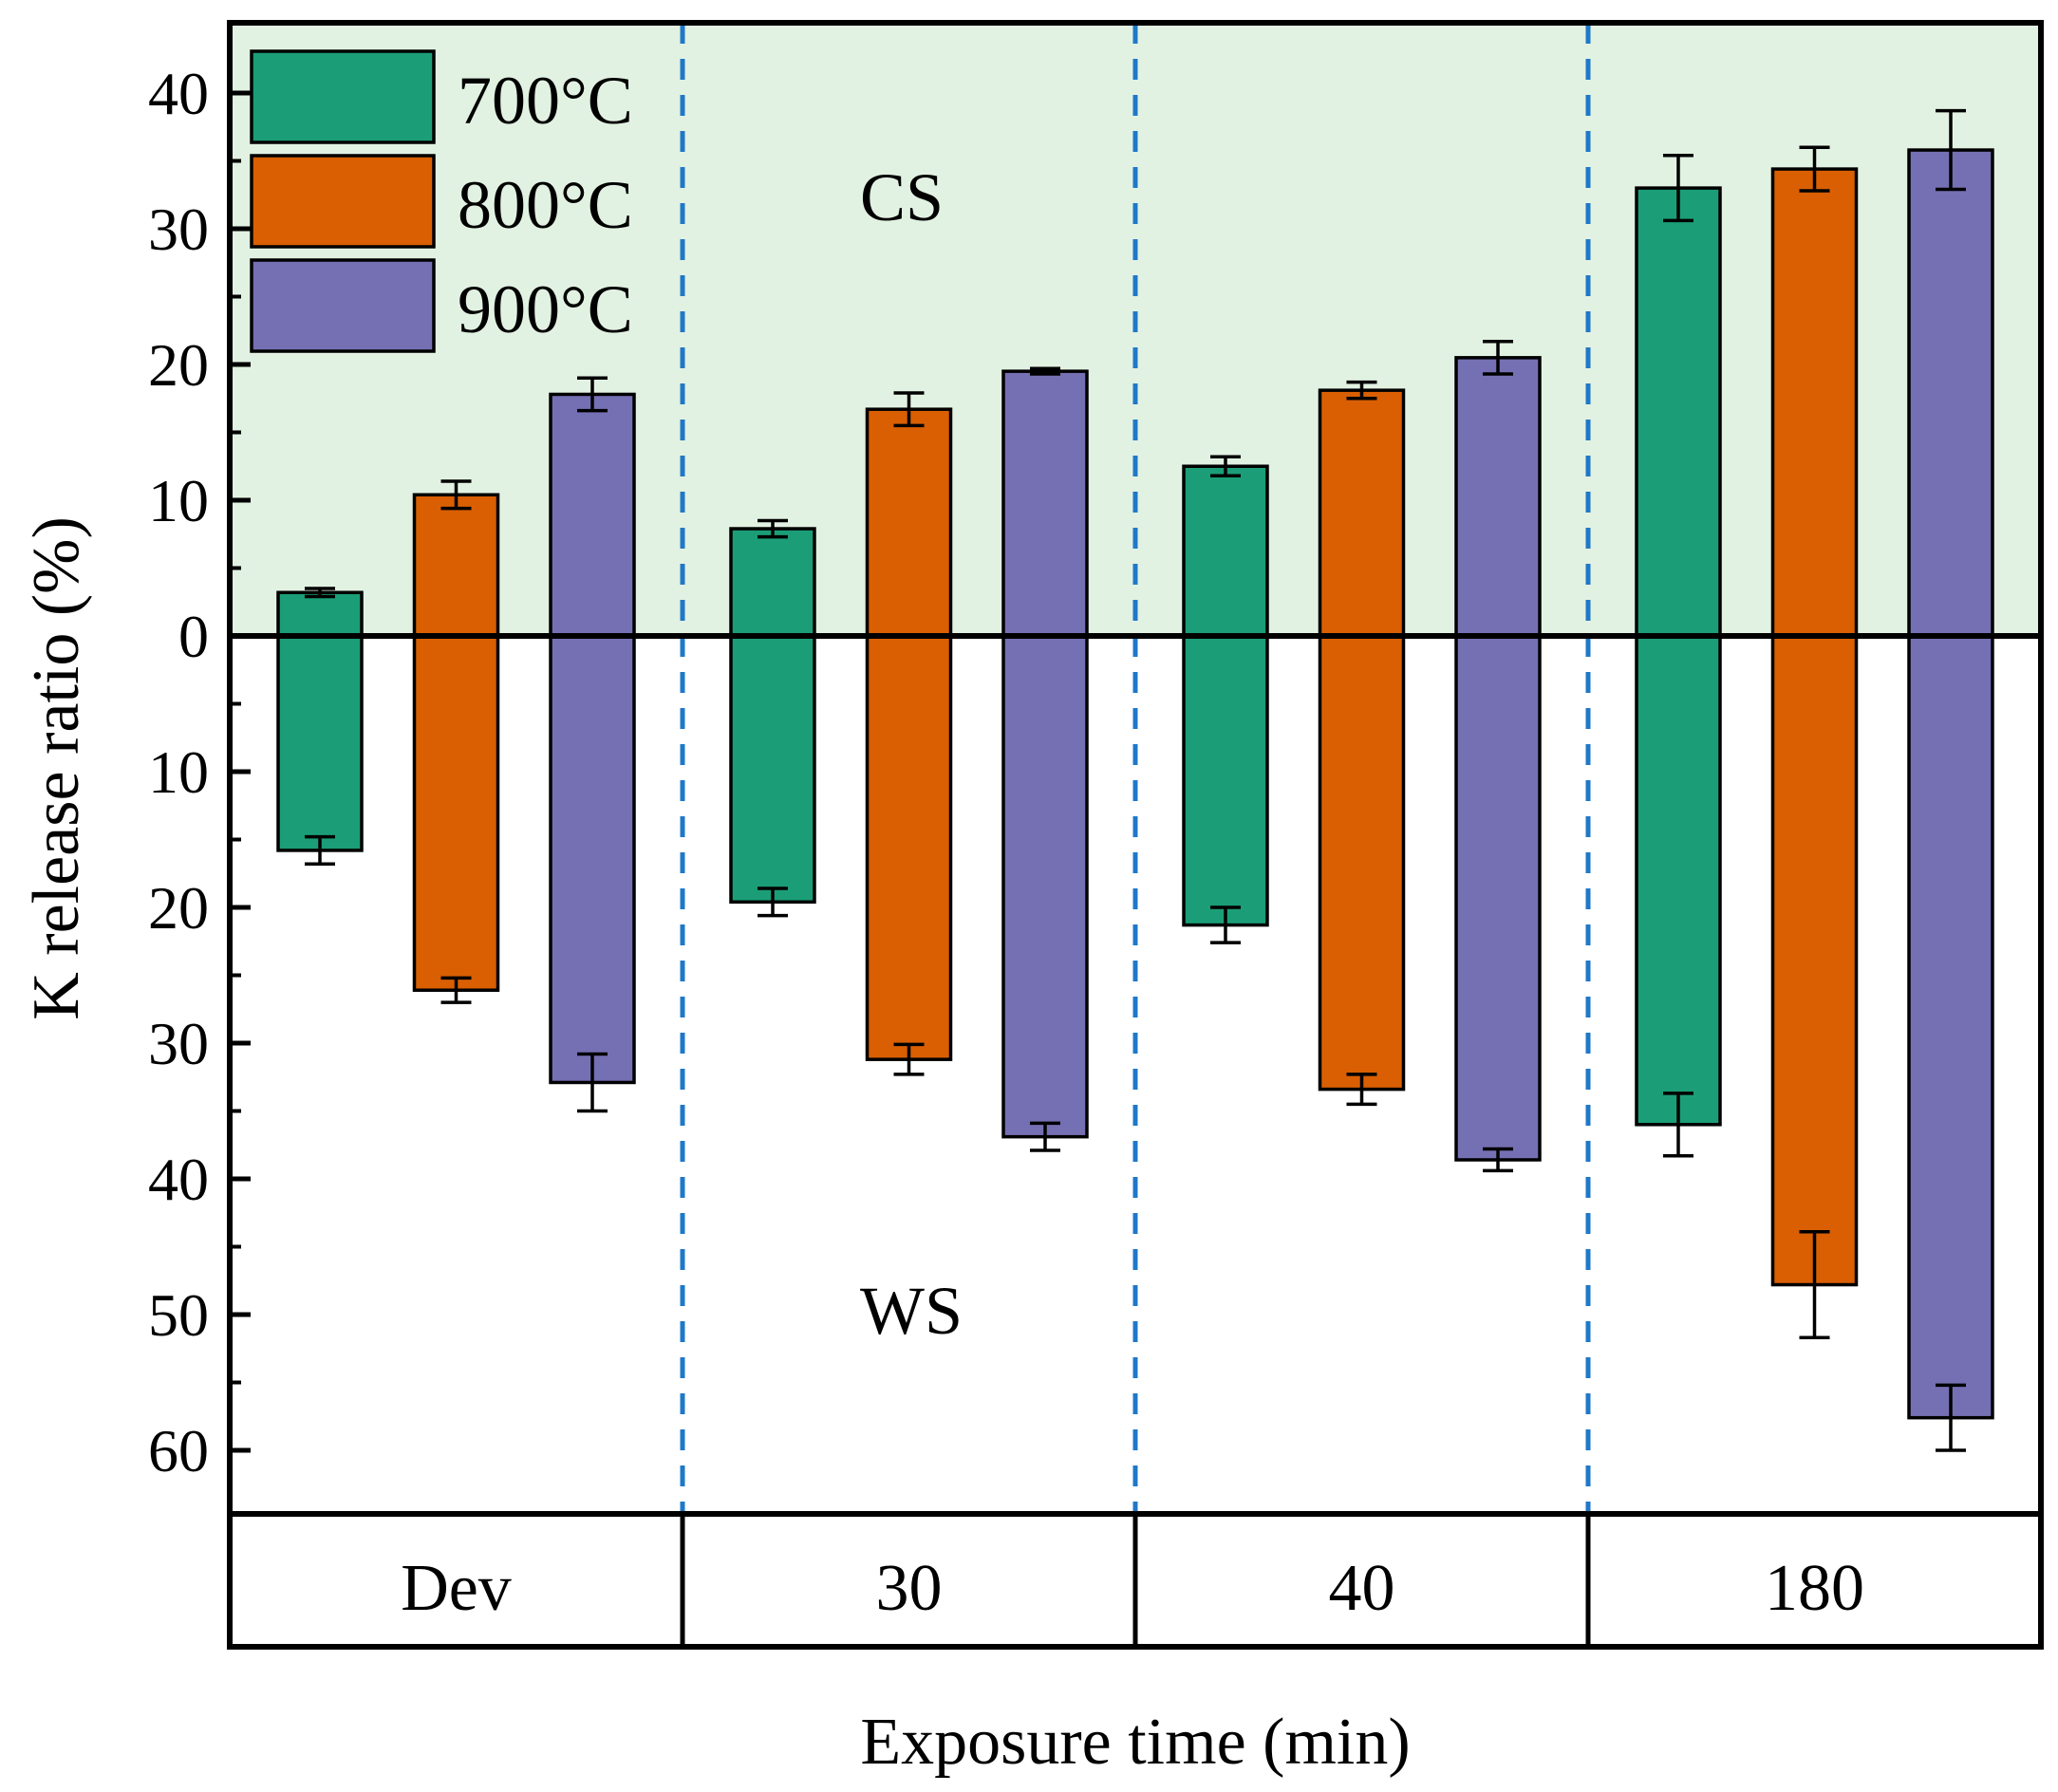 The height and width of the screenshot is (1792, 2058). Describe the element at coordinates (909, 1589) in the screenshot. I see `category-label: 30` at that location.